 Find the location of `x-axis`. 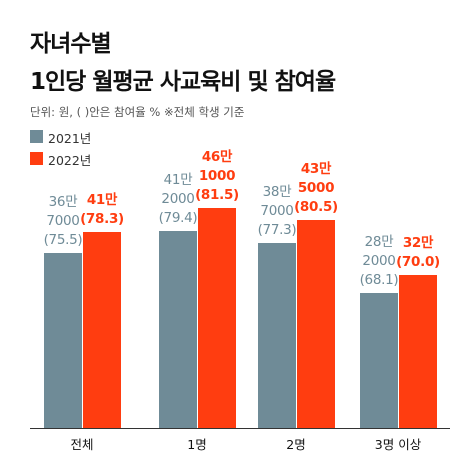

x-axis is located at coordinates (240, 428).